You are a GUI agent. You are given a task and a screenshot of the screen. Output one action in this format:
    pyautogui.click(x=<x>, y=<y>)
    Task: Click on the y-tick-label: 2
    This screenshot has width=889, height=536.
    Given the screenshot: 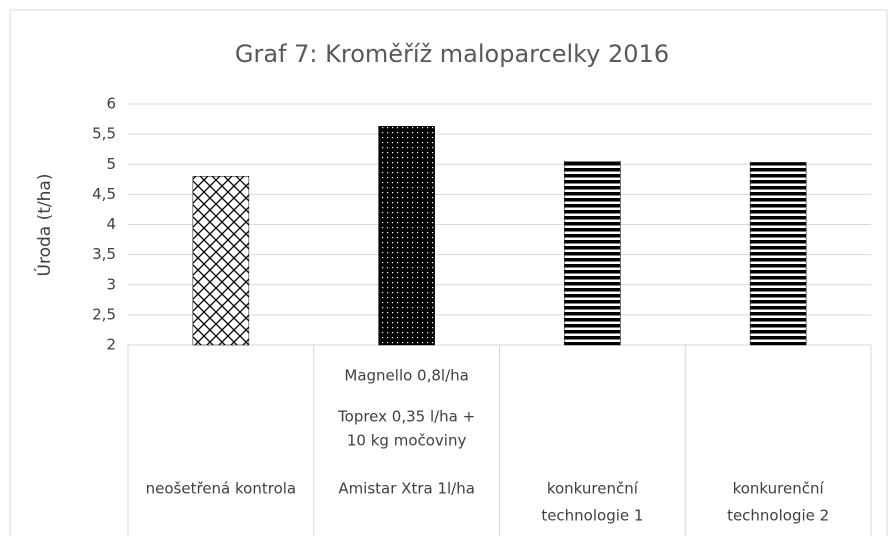 What is the action you would take?
    pyautogui.click(x=111, y=345)
    